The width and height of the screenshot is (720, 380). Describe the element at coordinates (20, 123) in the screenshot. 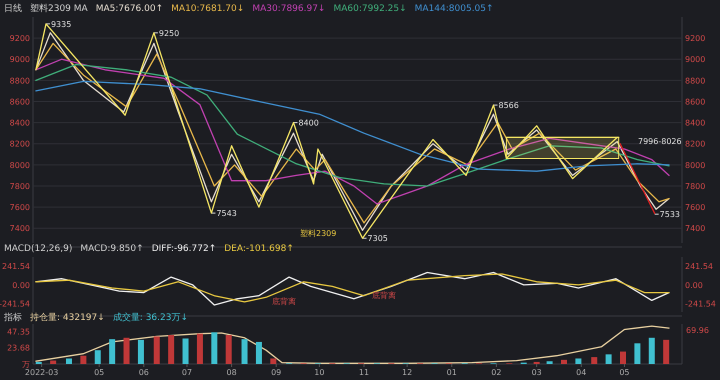

I see `y-tick-label: 8400` at that location.